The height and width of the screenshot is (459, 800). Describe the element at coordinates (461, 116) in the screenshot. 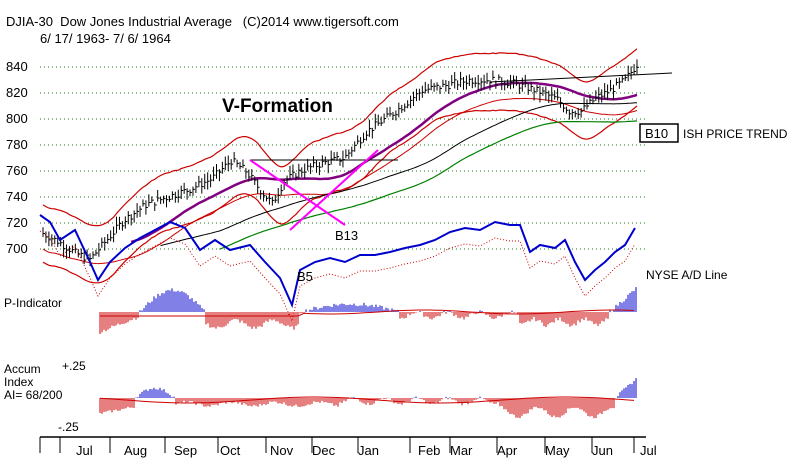

I see `trend-lines` at that location.